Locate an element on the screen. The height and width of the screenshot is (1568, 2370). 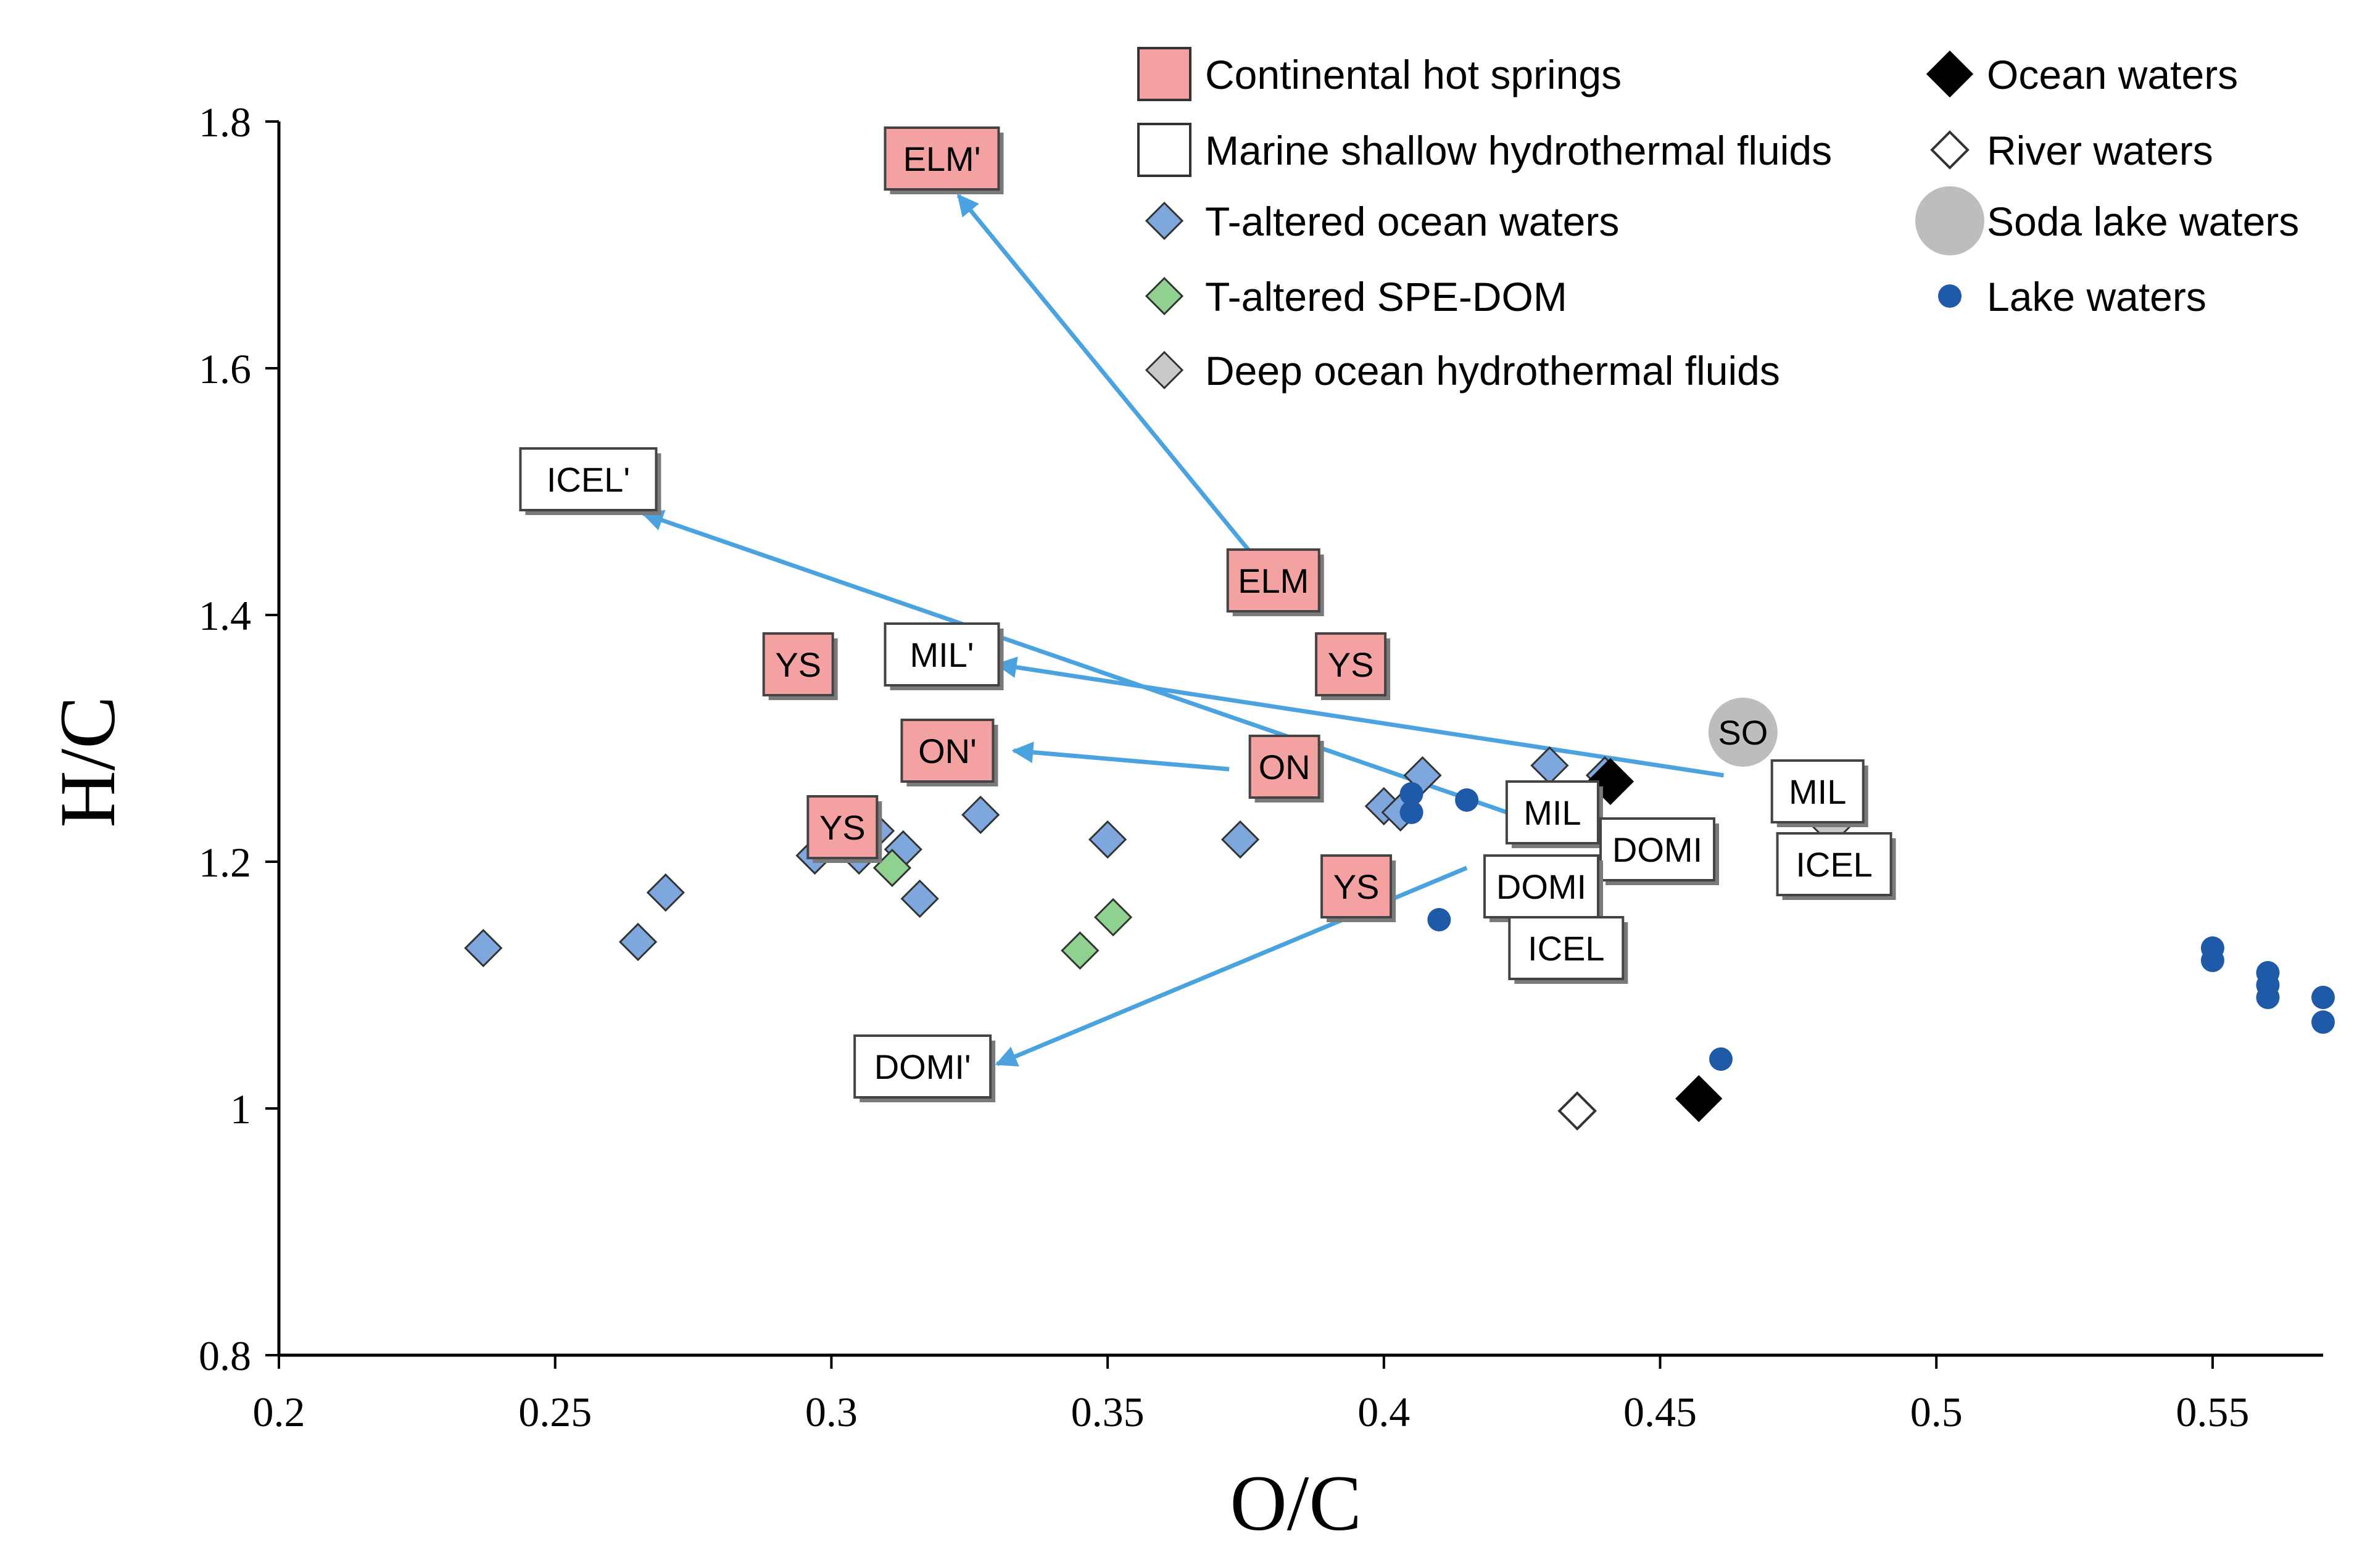
sample-label-elm: ELM' is located at coordinates (944, 160).